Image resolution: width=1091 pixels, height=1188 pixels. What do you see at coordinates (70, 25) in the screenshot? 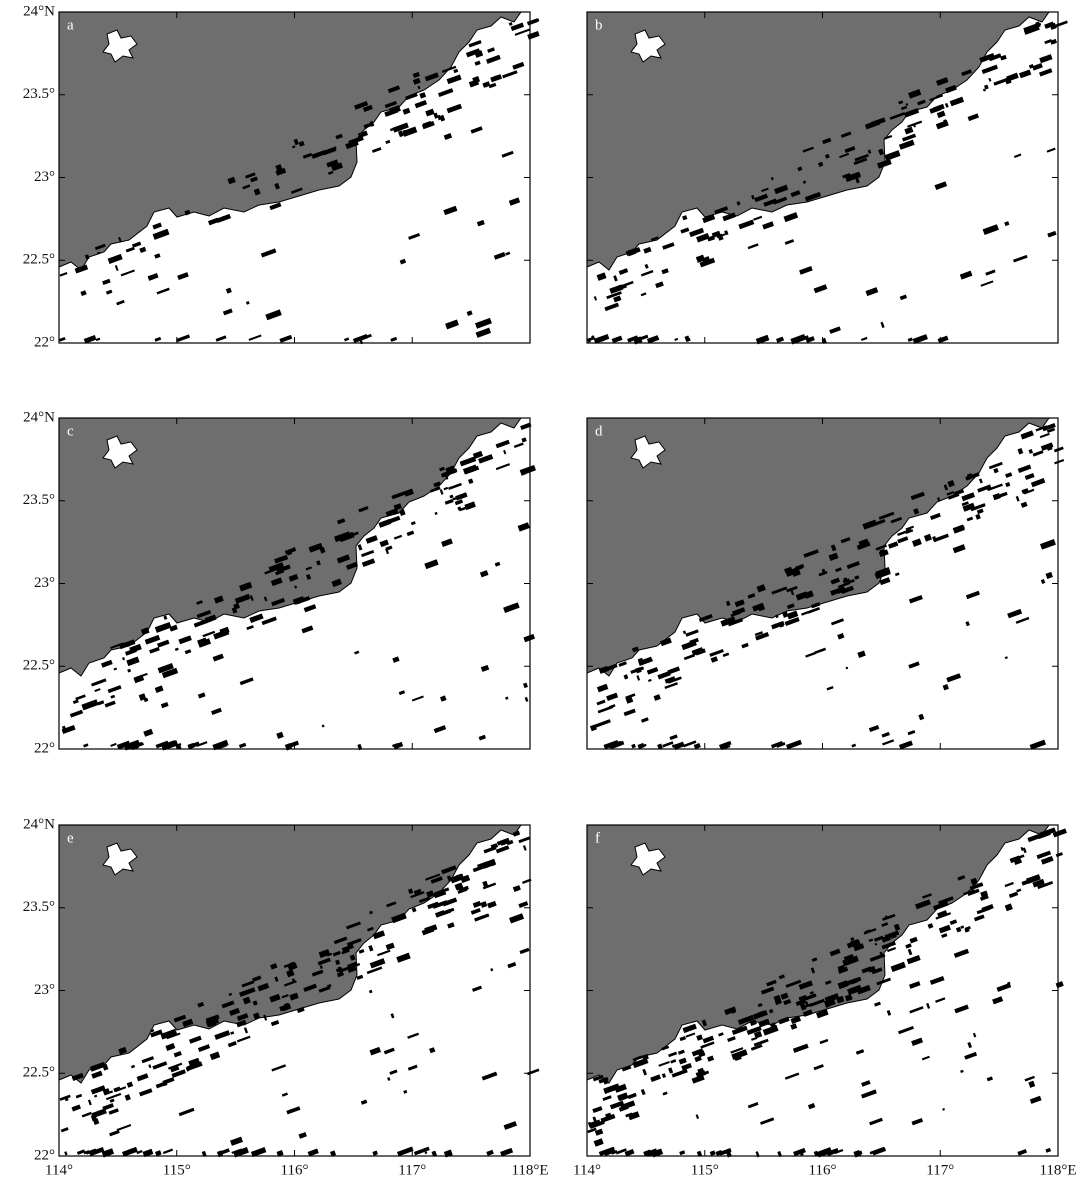
I see `panel-label: a` at bounding box center [70, 25].